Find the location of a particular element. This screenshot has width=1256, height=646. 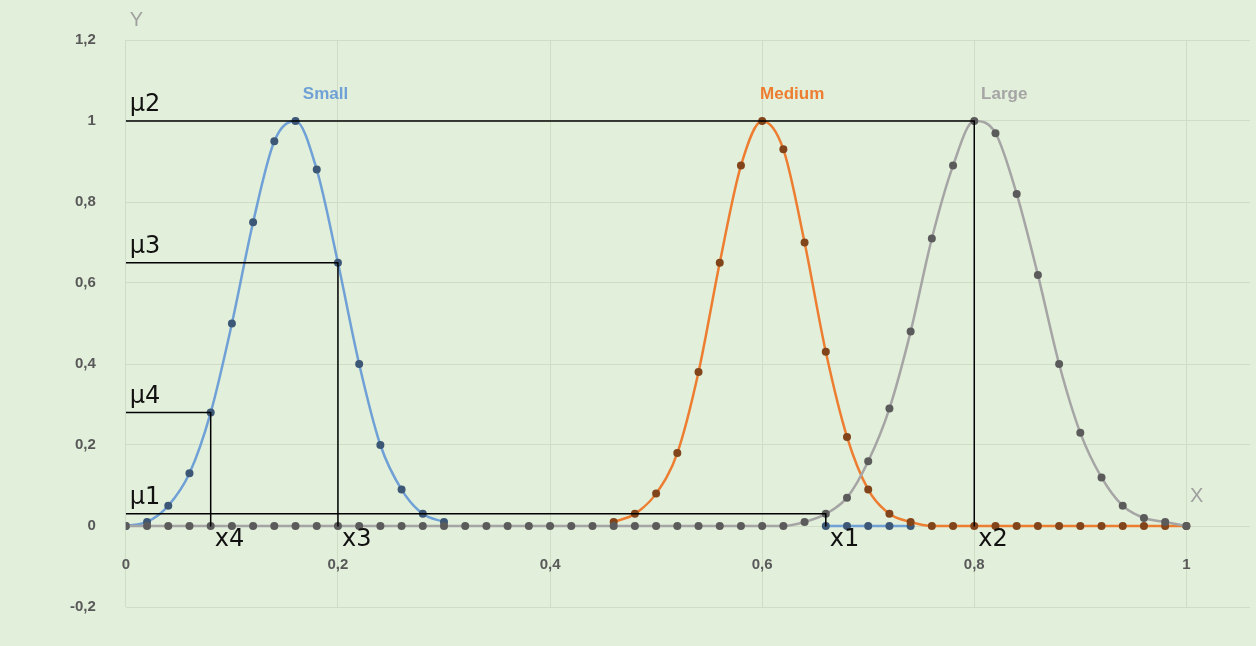

y-tick-label: 0,8 is located at coordinates (85, 201).